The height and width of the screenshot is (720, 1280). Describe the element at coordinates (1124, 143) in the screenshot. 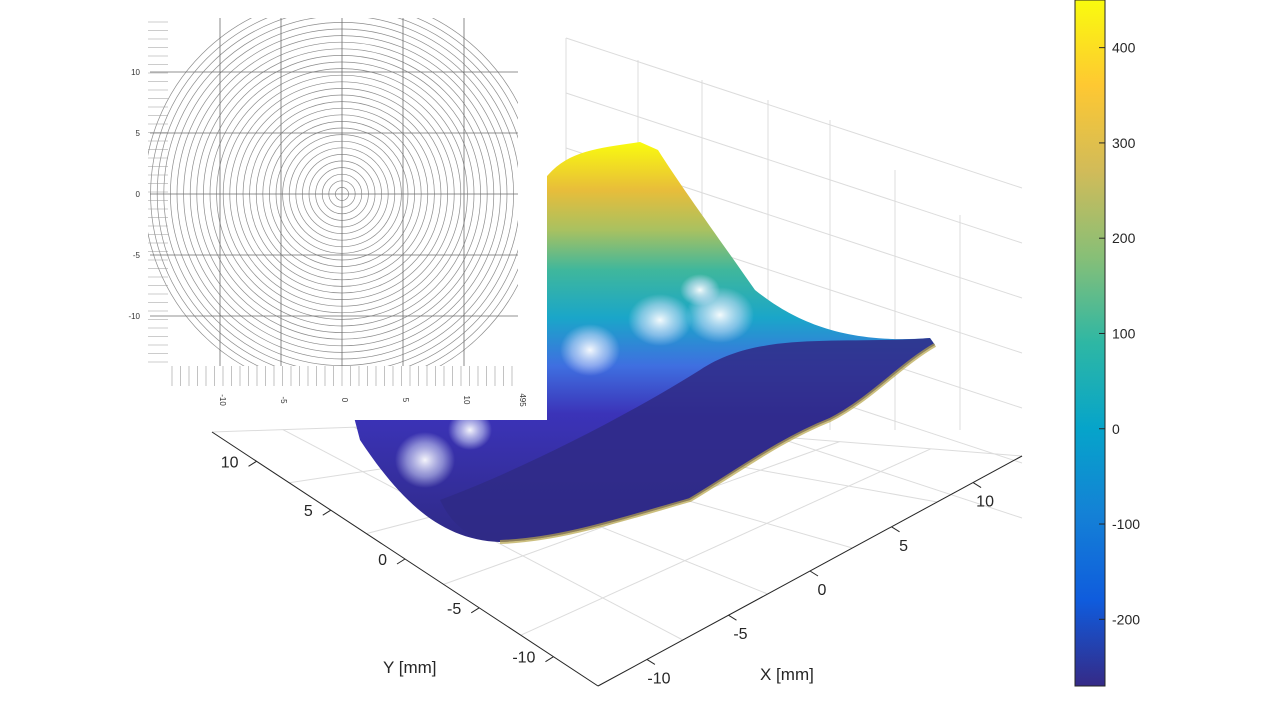

I see `colorbar-tick-label: 300` at that location.